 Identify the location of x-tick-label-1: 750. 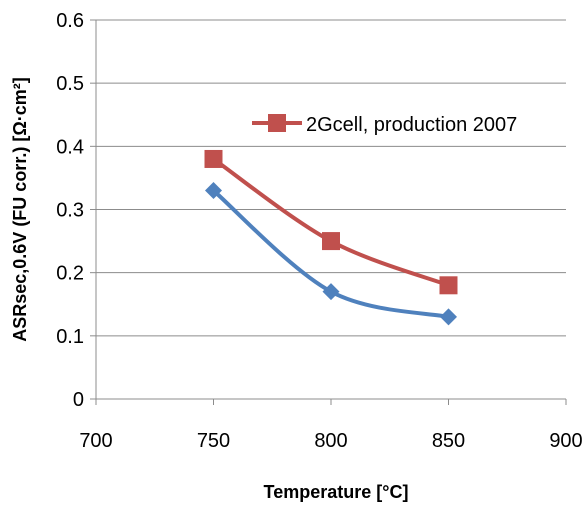
(213, 441).